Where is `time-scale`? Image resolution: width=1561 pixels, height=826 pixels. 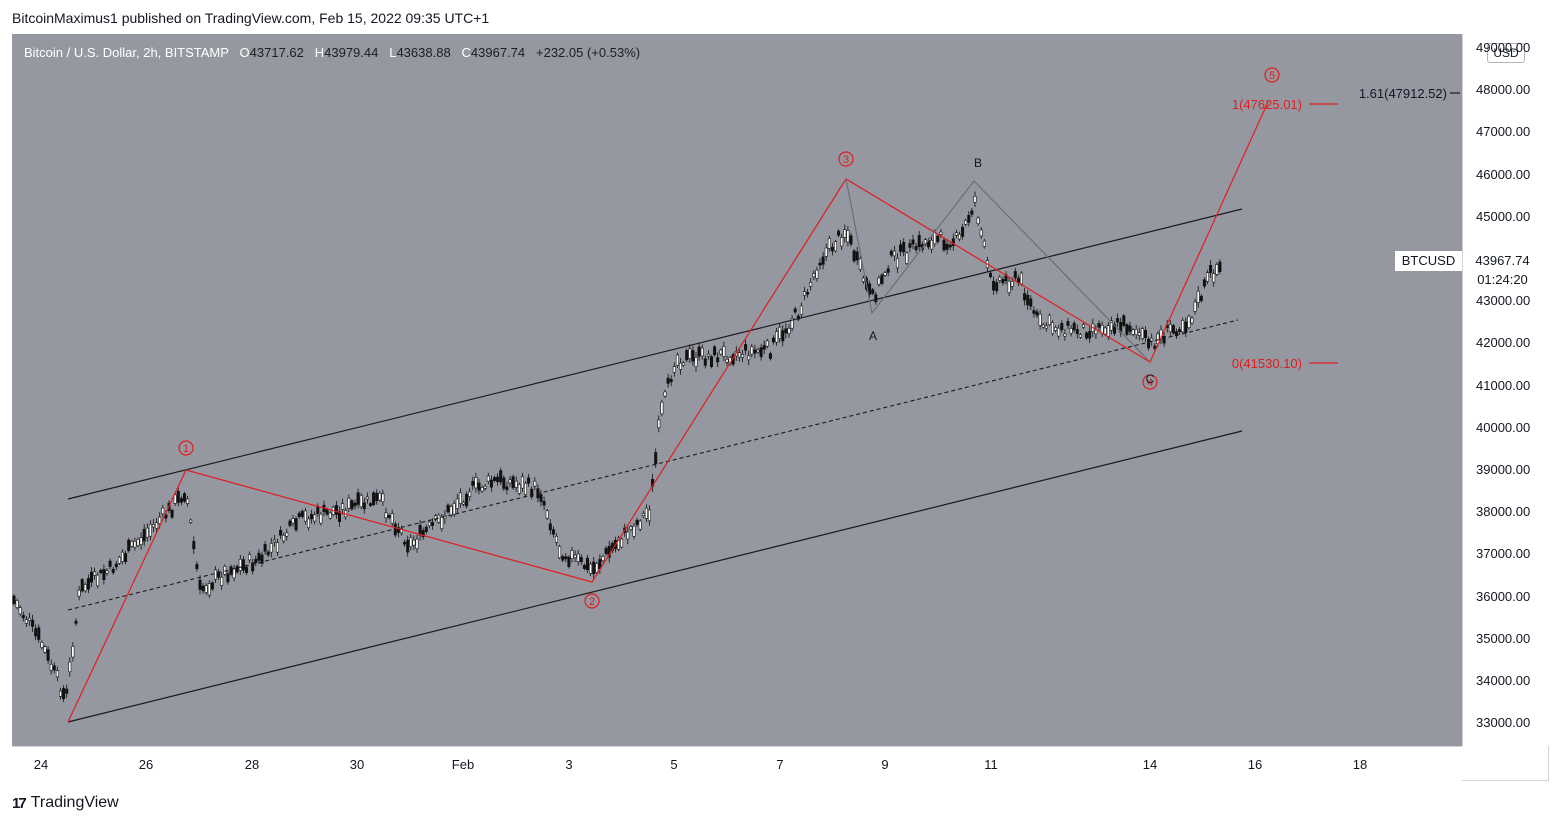 time-scale is located at coordinates (737, 764).